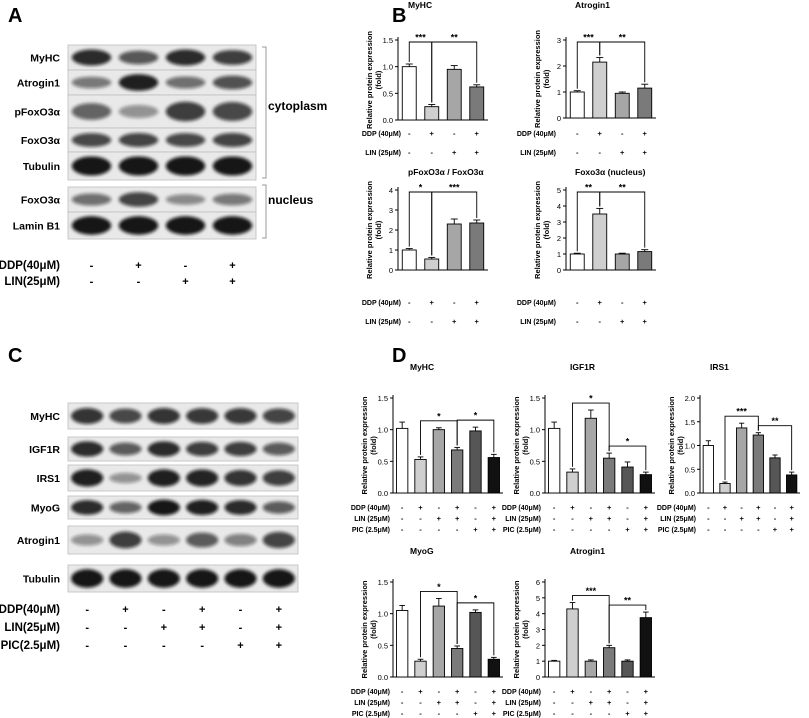  I want to click on blot-strip, so click(183, 416).